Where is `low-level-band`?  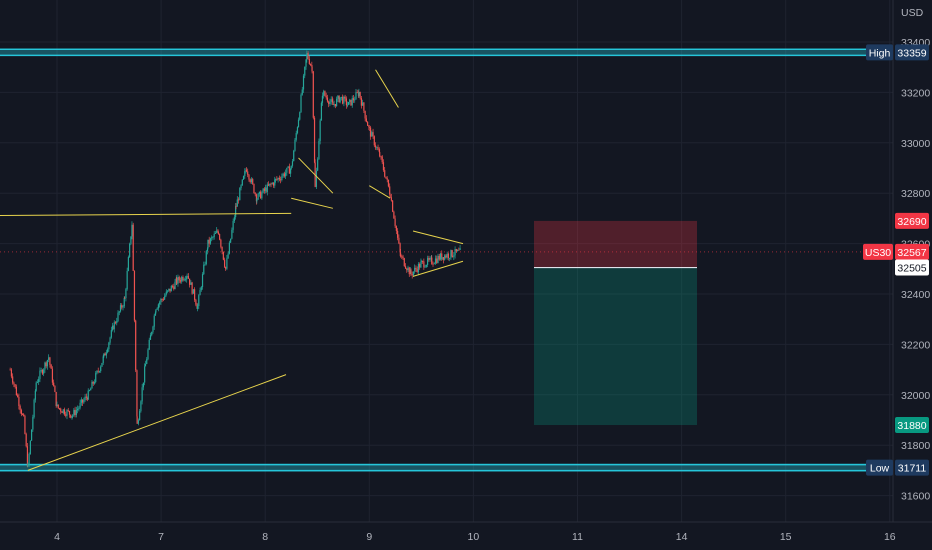
low-level-band is located at coordinates (446, 467).